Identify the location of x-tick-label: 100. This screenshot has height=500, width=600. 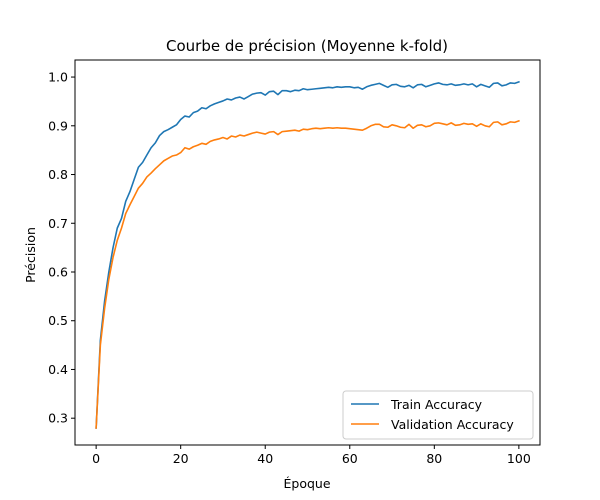
(519, 458).